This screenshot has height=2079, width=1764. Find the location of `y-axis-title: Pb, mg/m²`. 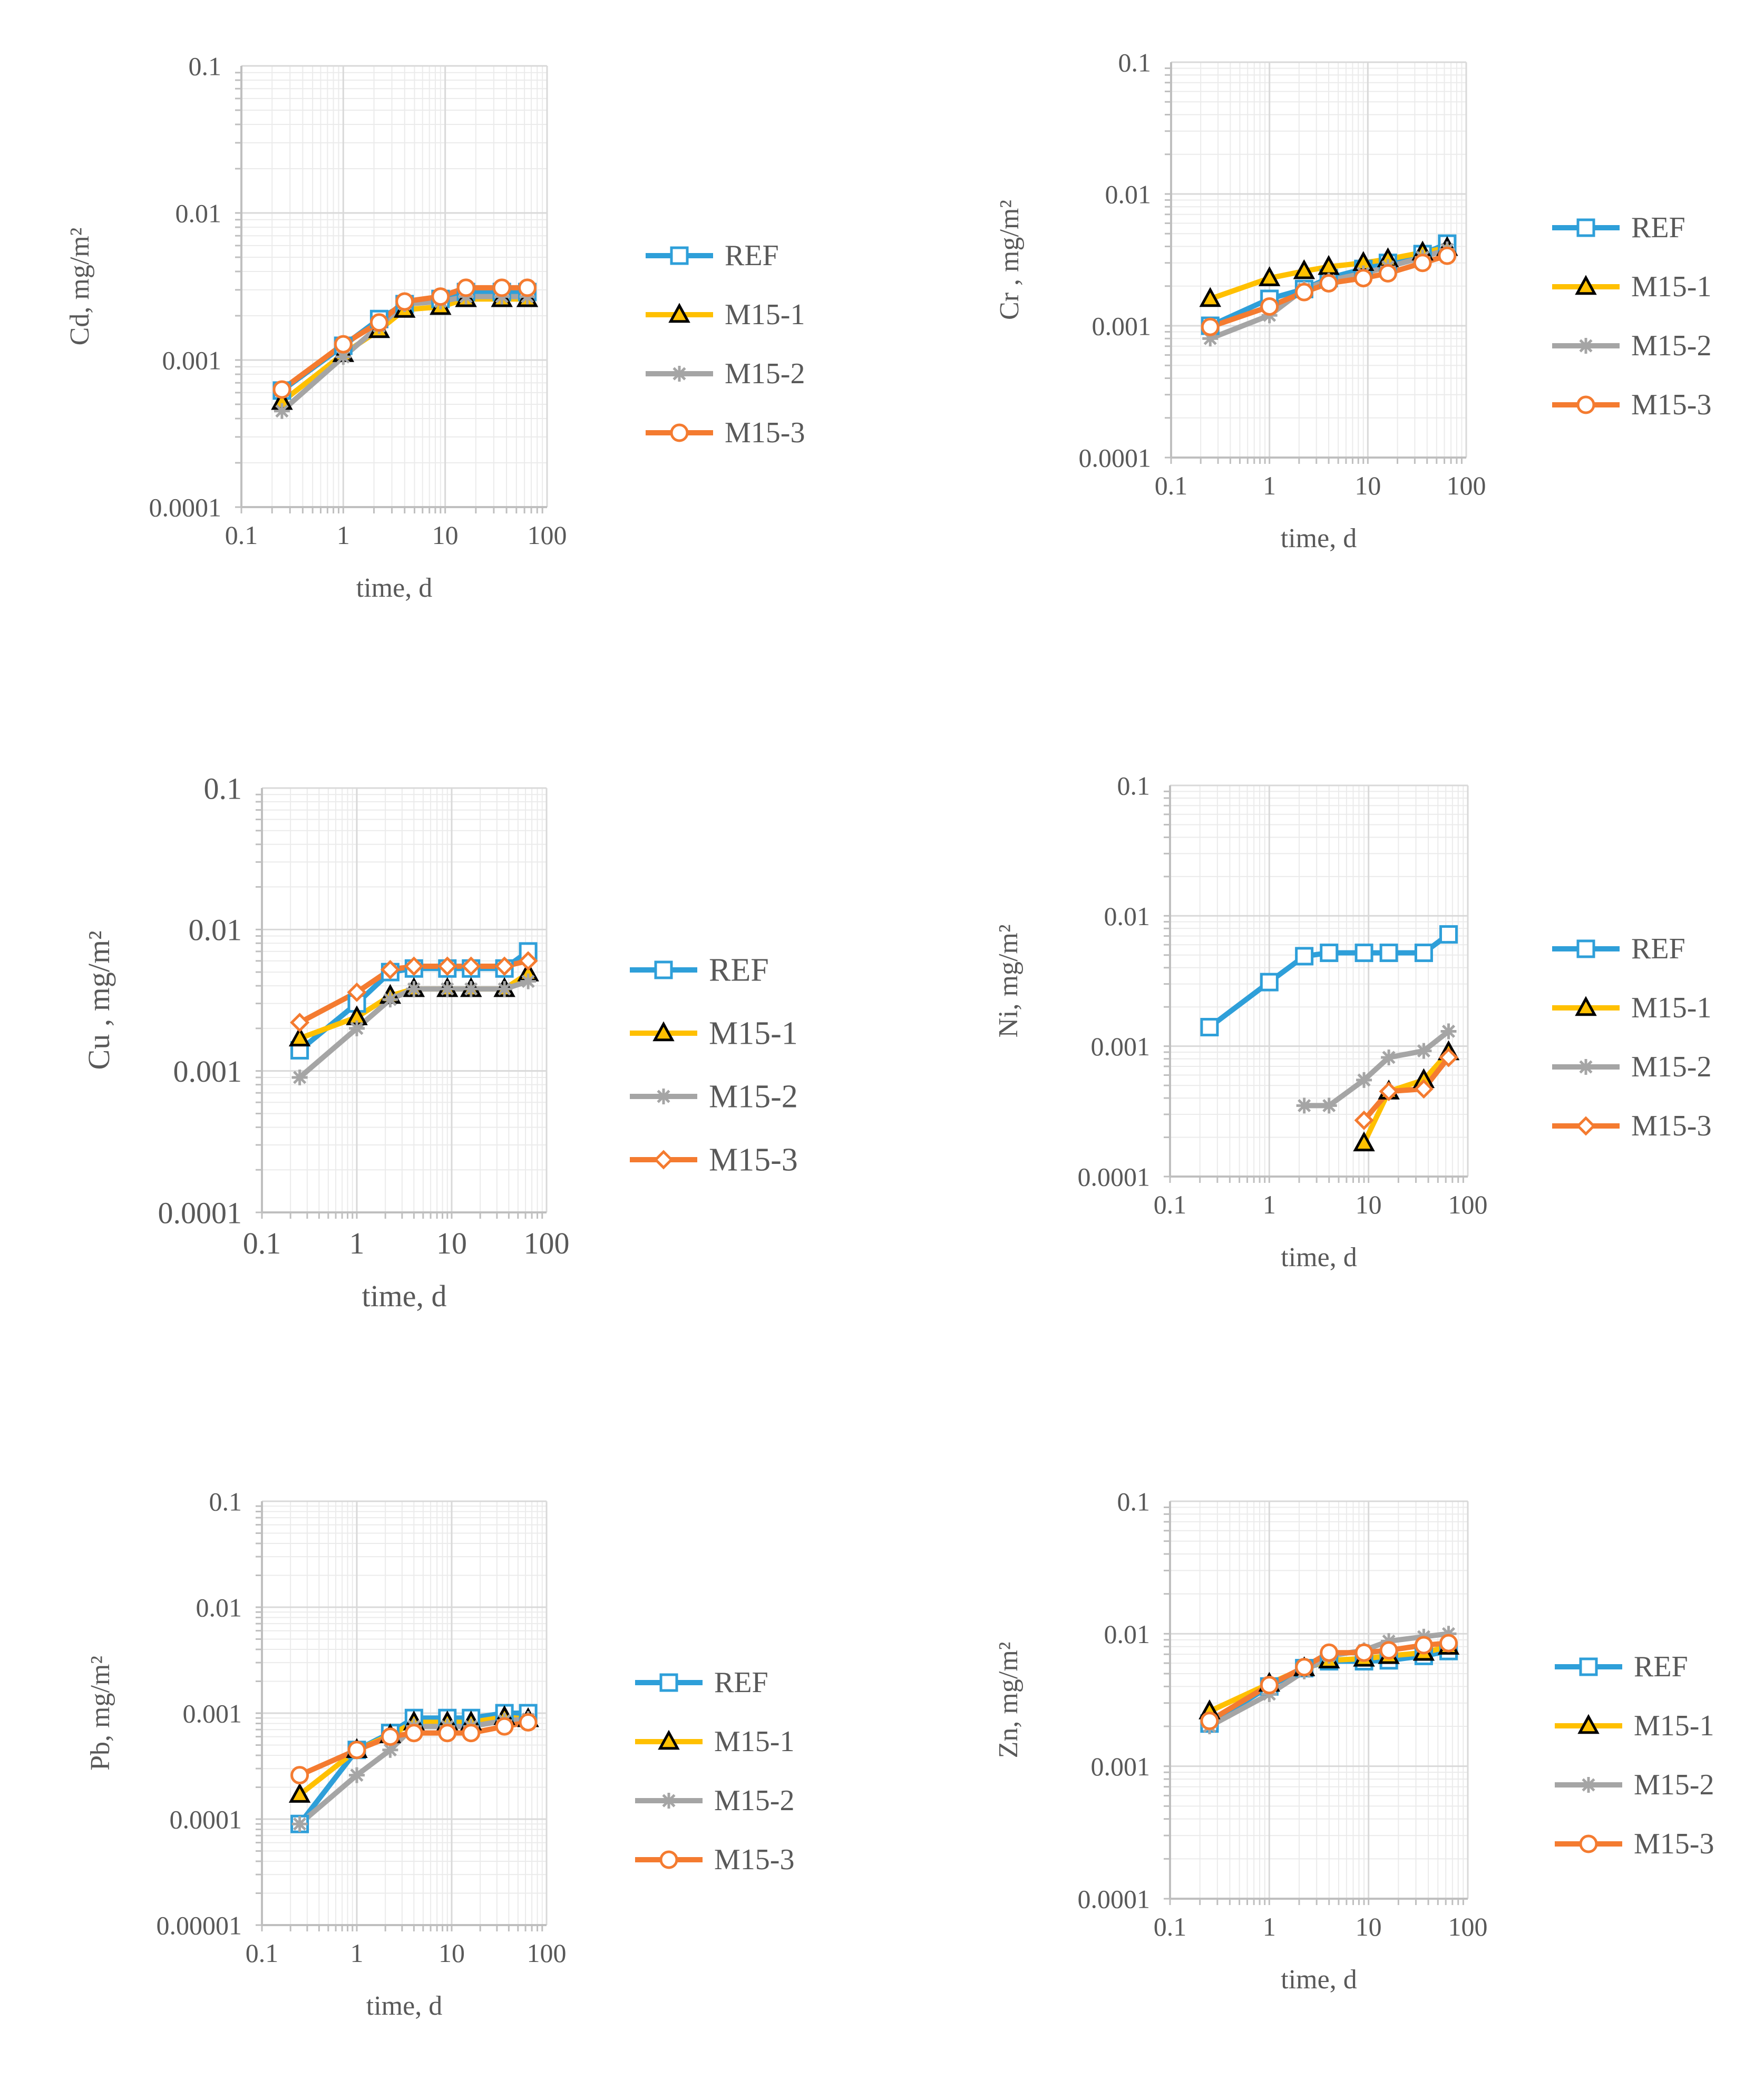

y-axis-title: Pb, mg/m² is located at coordinates (100, 1713).